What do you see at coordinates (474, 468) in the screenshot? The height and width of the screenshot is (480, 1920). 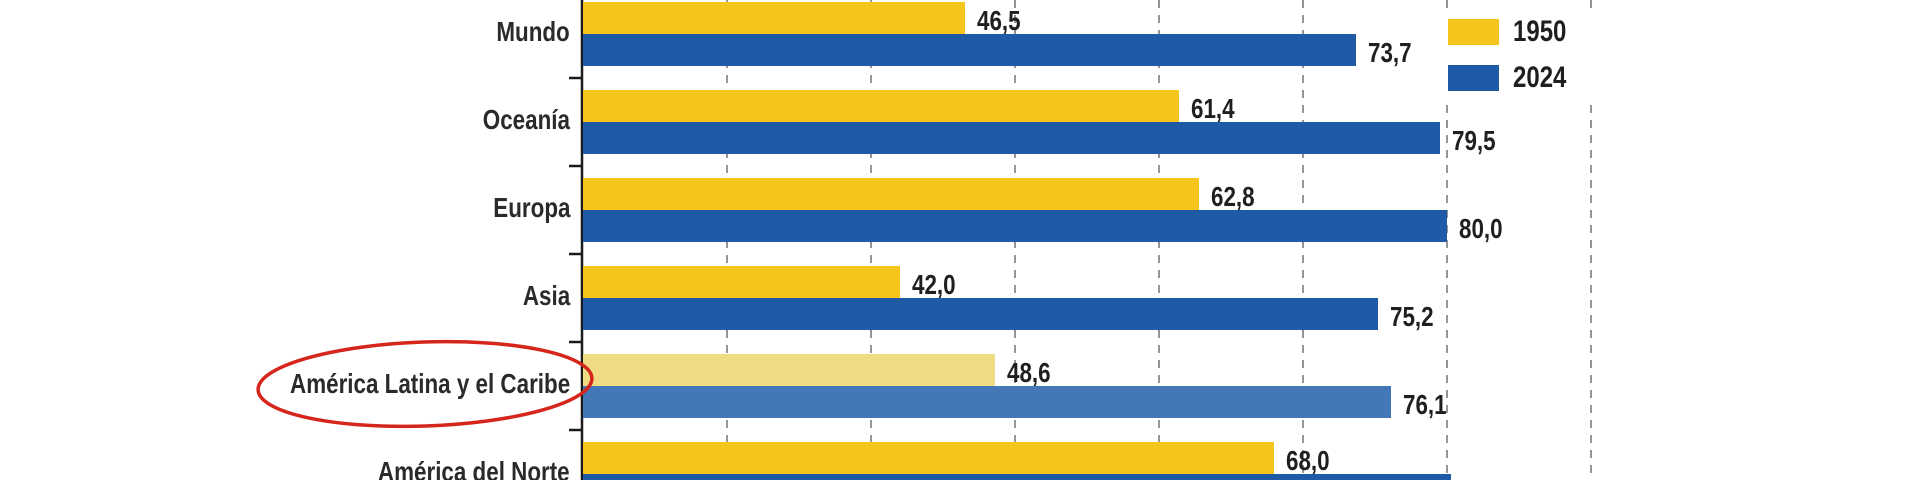 I see `category-label-6: América del Norte` at bounding box center [474, 468].